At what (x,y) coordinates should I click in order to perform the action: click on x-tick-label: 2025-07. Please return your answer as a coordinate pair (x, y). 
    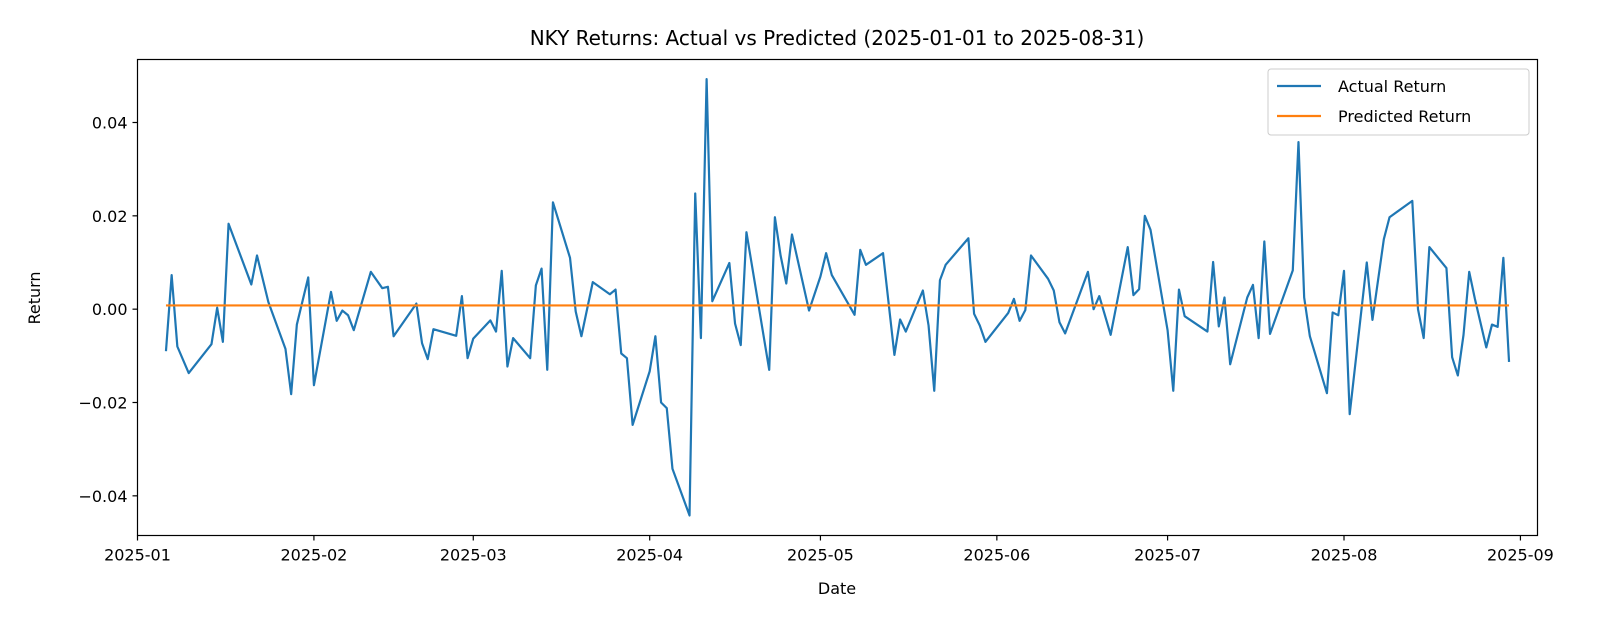
    Looking at the image, I should click on (1167, 555).